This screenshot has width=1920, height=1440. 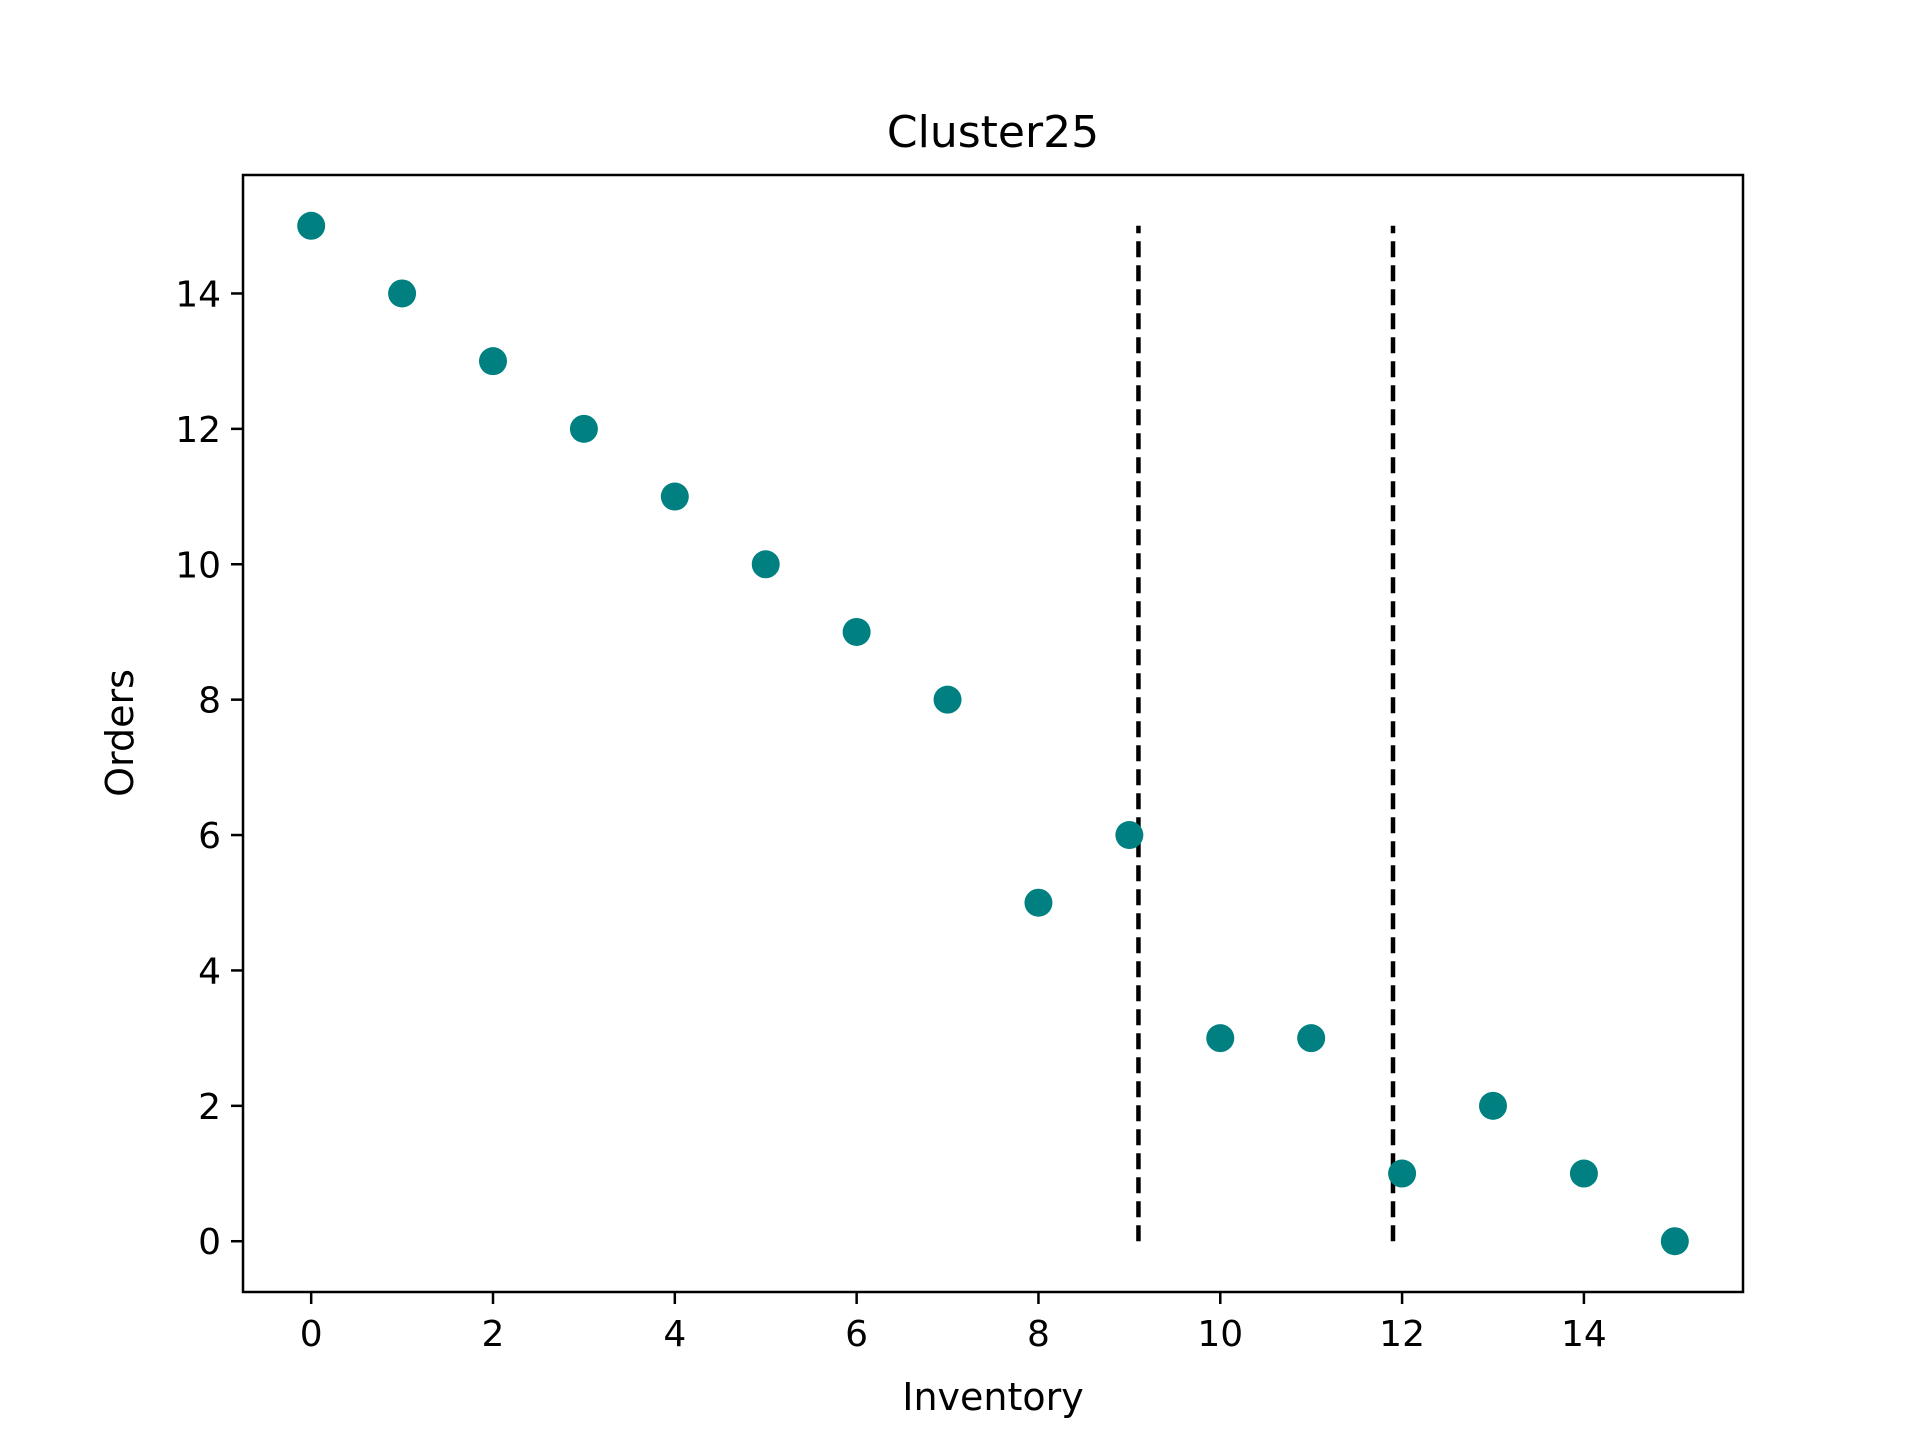 I want to click on y-tick-label: 8, so click(x=209, y=701).